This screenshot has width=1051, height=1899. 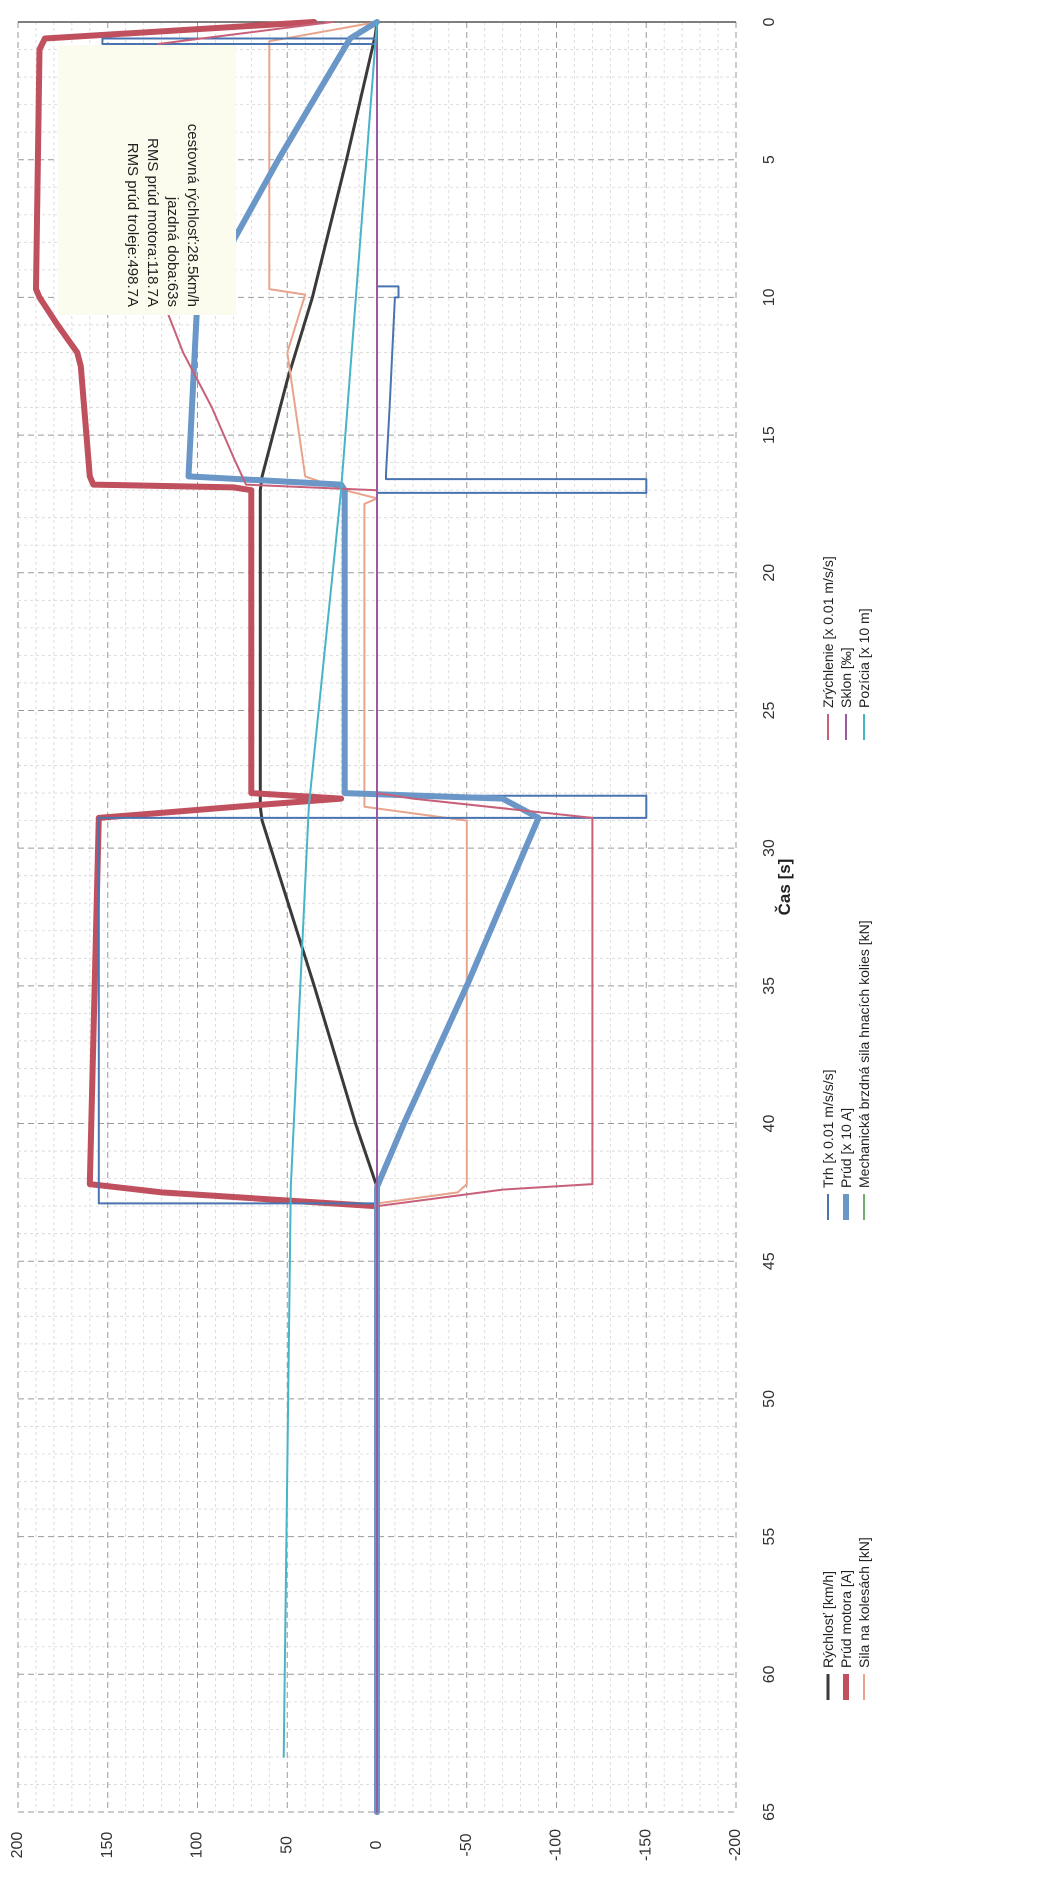 I want to click on info-line-2: jazdná doba:63s, so click(x=172, y=251).